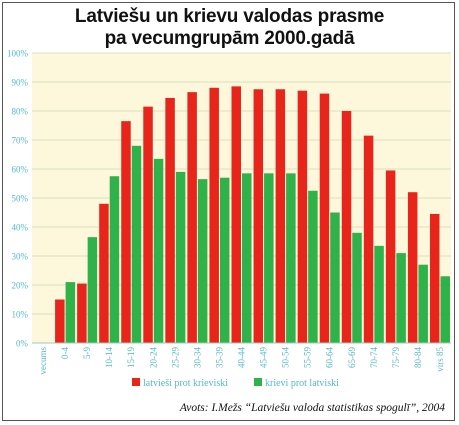 This screenshot has width=459, height=425. Describe the element at coordinates (330, 357) in the screenshot. I see `x-tick-label: 60-64` at that location.